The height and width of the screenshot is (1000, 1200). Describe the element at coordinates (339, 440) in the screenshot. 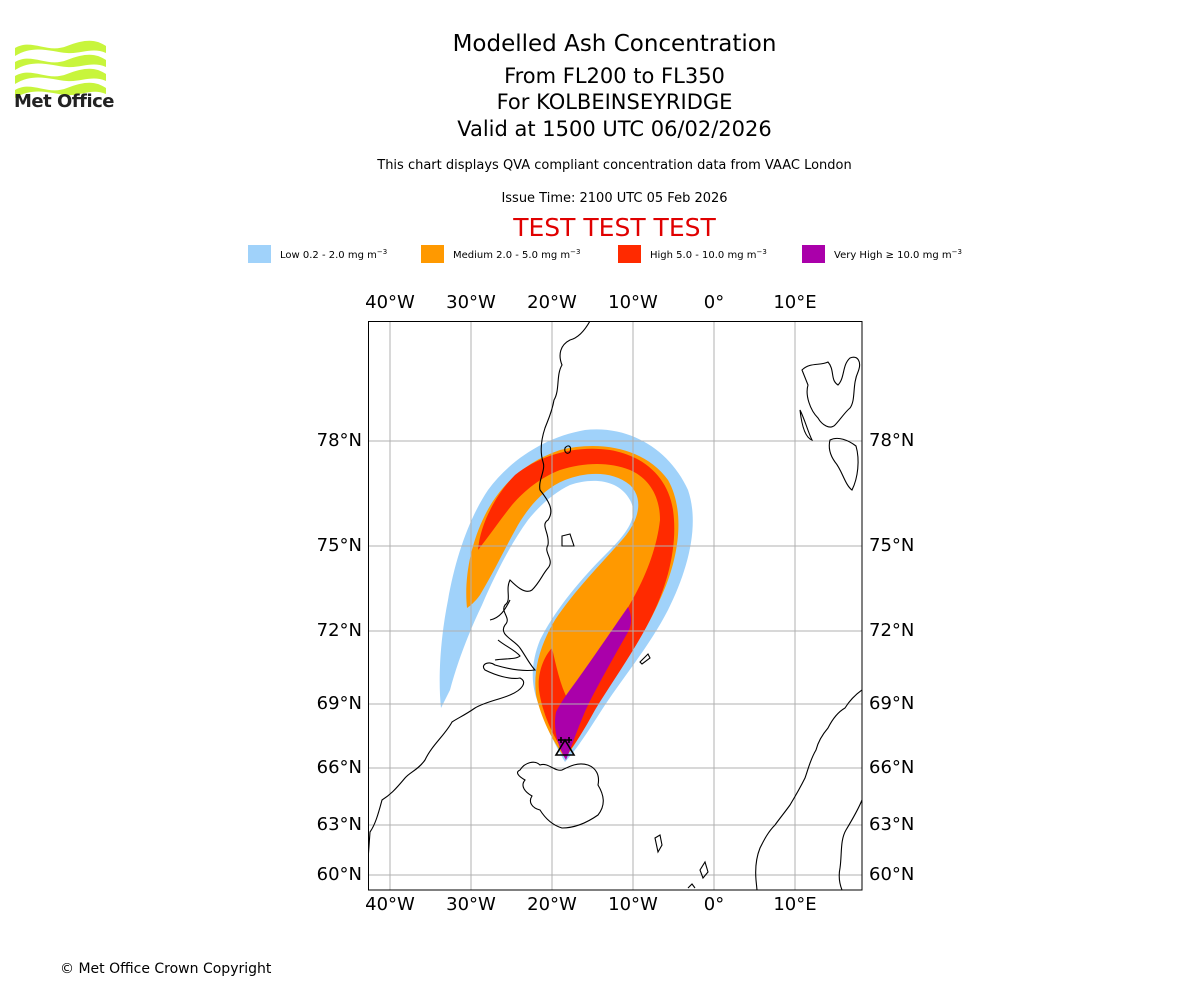

I see `lat-tick-label-left: 78°N` at that location.